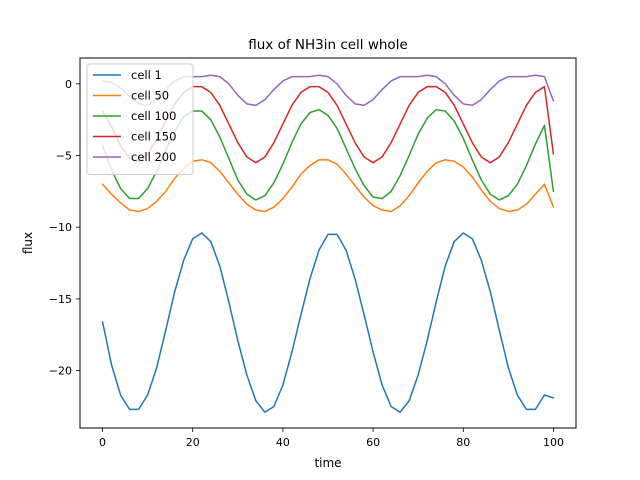 This screenshot has width=640, height=480. What do you see at coordinates (64, 156) in the screenshot?
I see `y-tick-label: −5` at bounding box center [64, 156].